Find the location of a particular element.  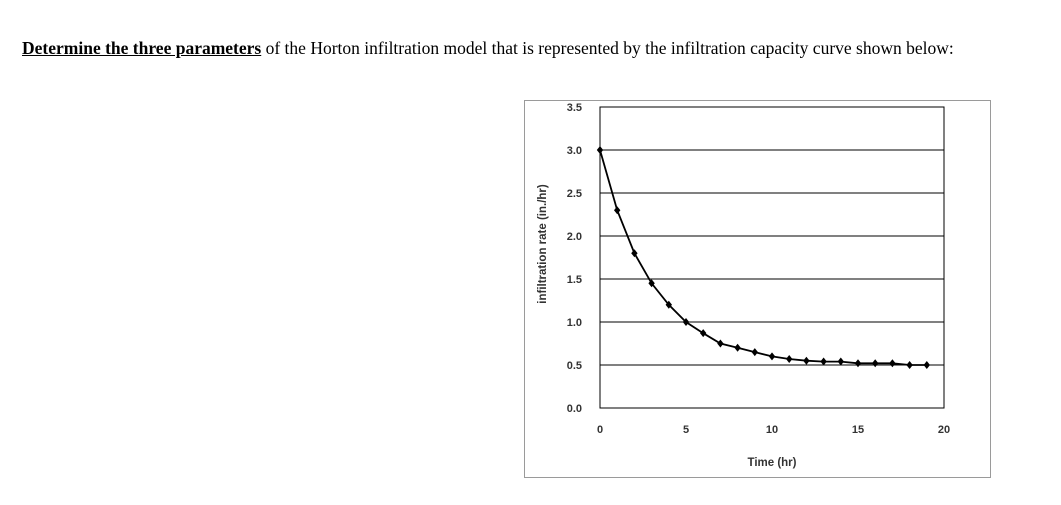

x-tick-label: 0 is located at coordinates (600, 430).